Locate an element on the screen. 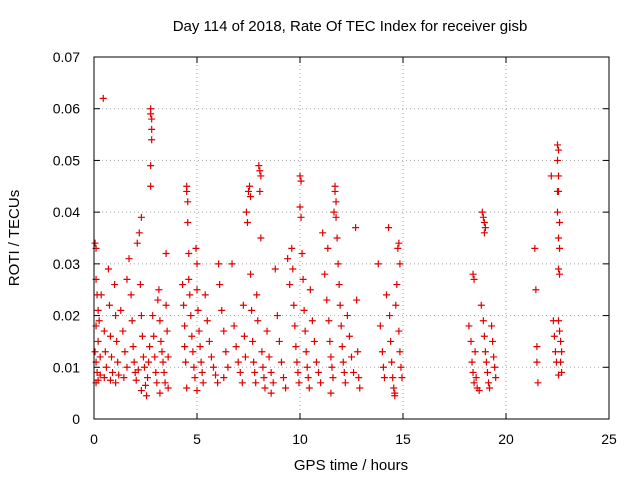 The height and width of the screenshot is (480, 640). y-tick-label: 0.03 is located at coordinates (66, 264).